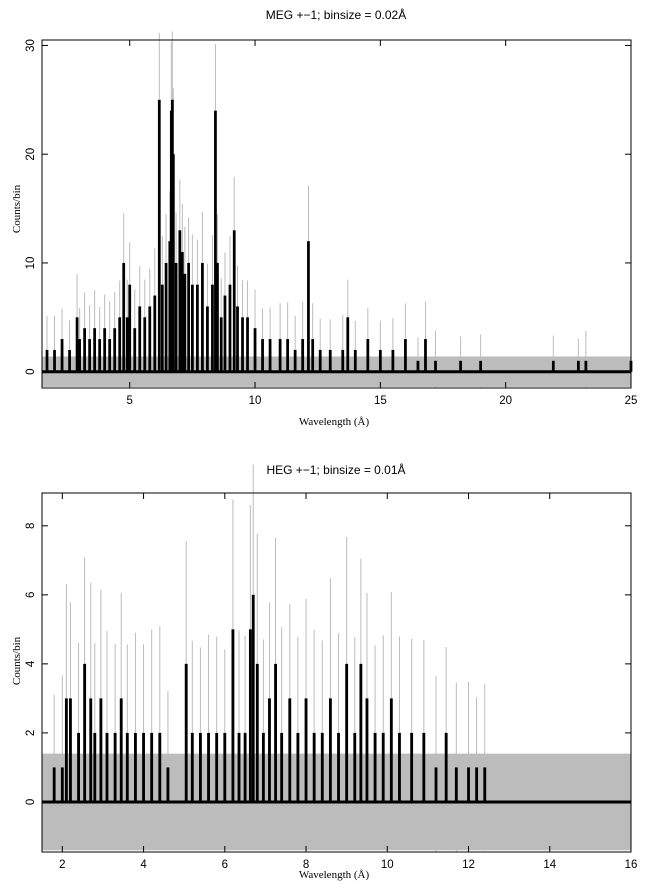 Image resolution: width=649 pixels, height=891 pixels. What do you see at coordinates (31, 802) in the screenshot?
I see `heg-y-tick-label: 0` at bounding box center [31, 802].